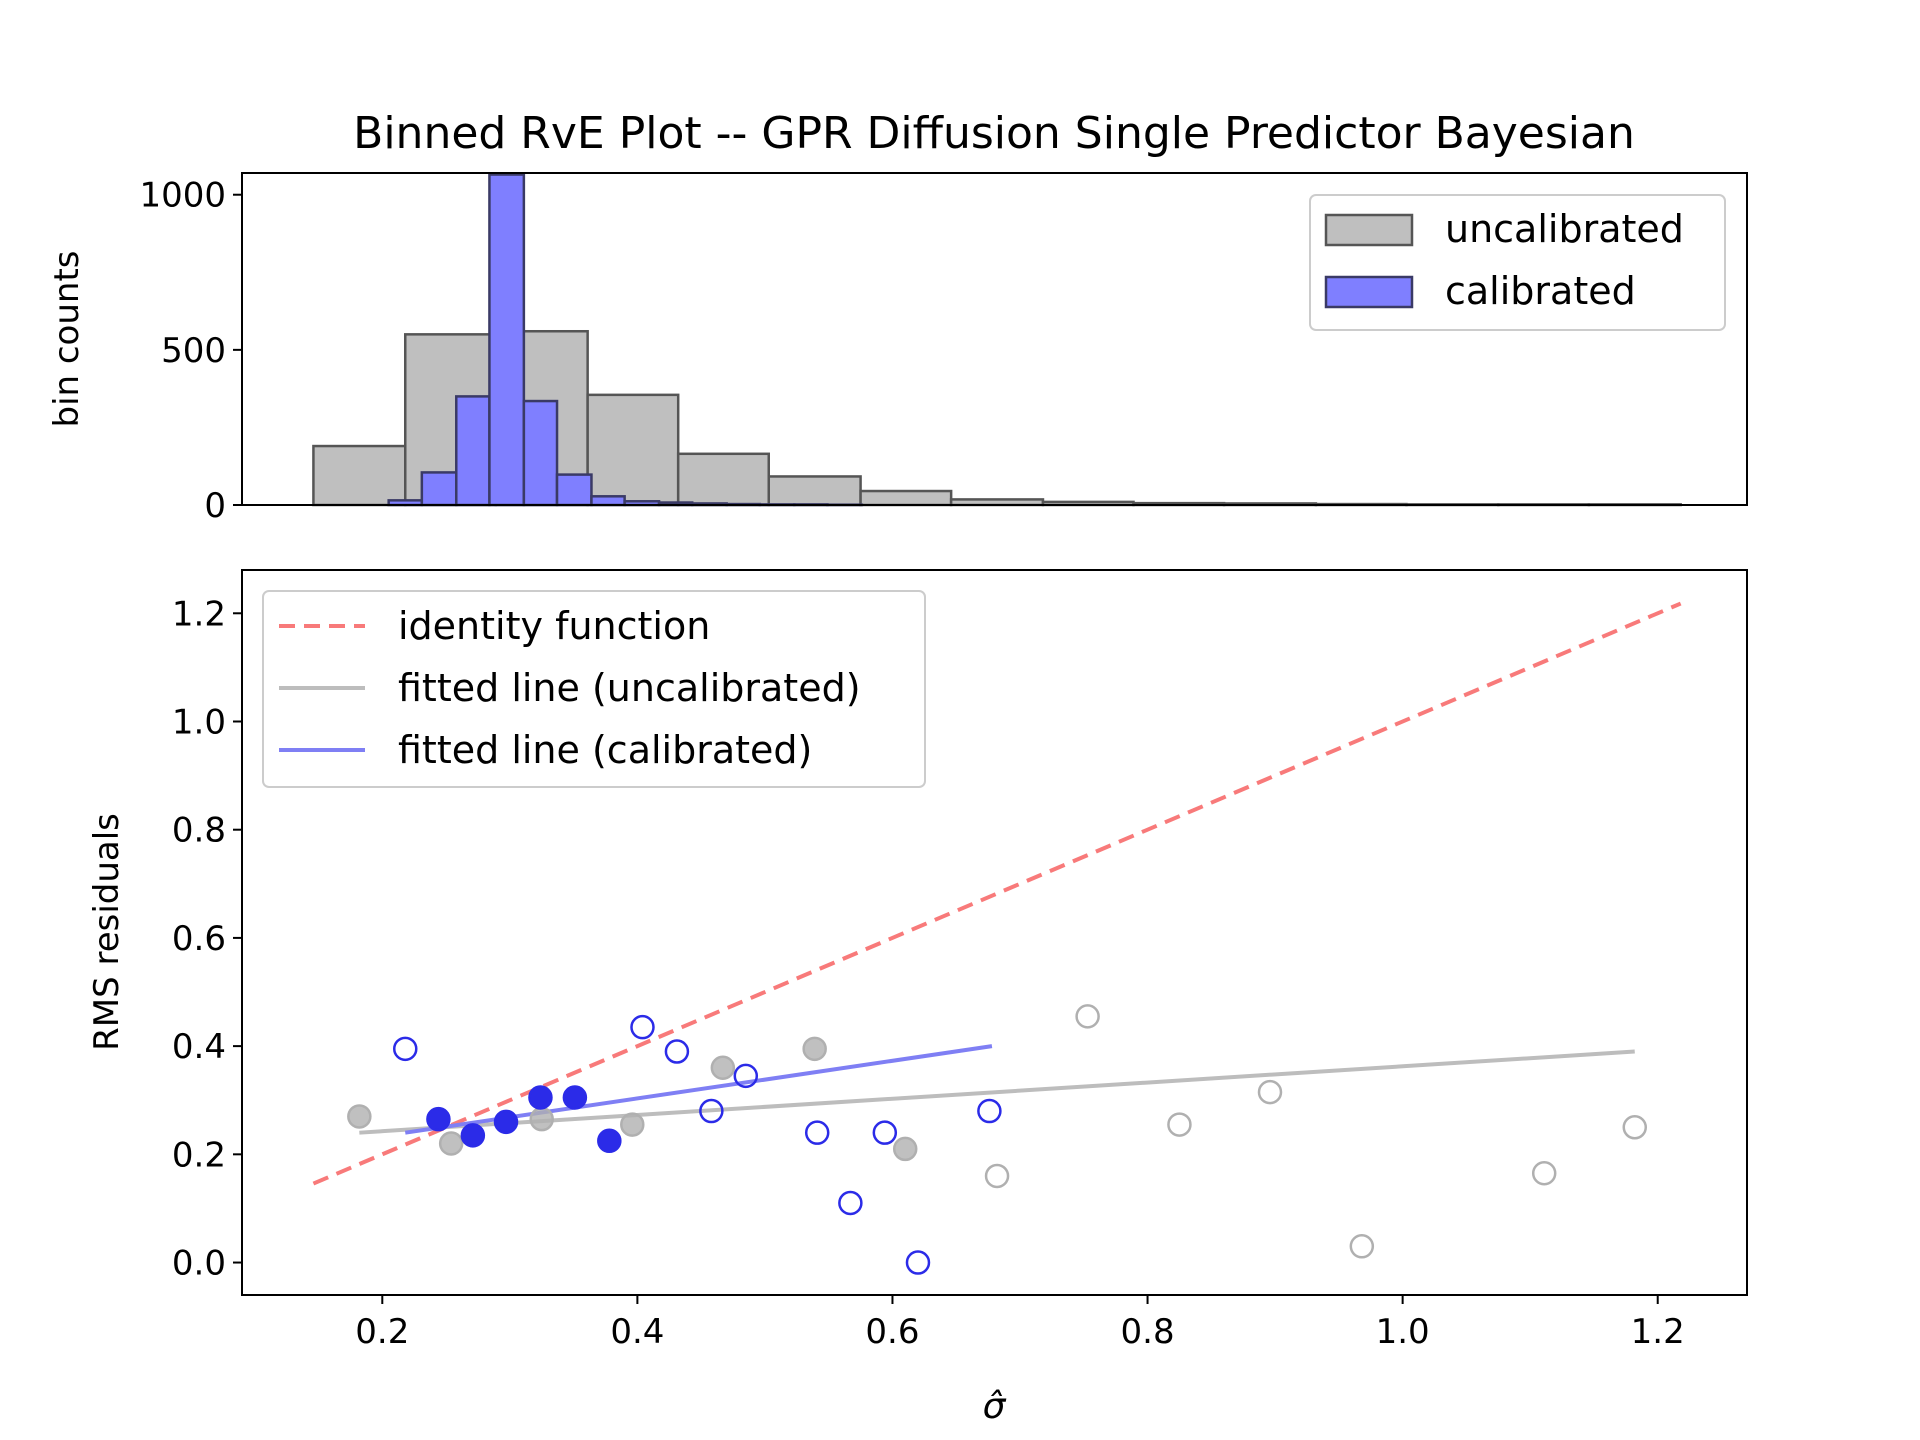  What do you see at coordinates (1564, 229) in the screenshot?
I see `histogram-legend-label-uncalibrated: uncalibrated` at bounding box center [1564, 229].